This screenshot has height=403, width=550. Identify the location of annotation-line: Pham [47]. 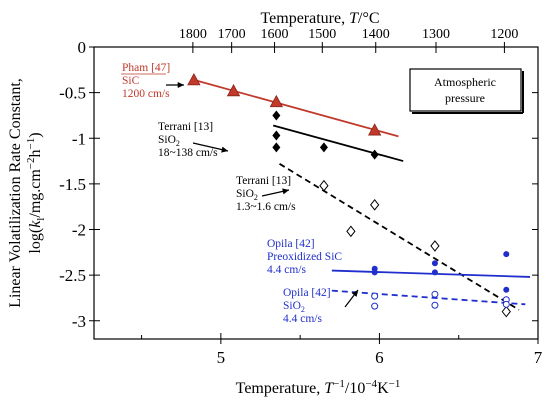
(146, 68).